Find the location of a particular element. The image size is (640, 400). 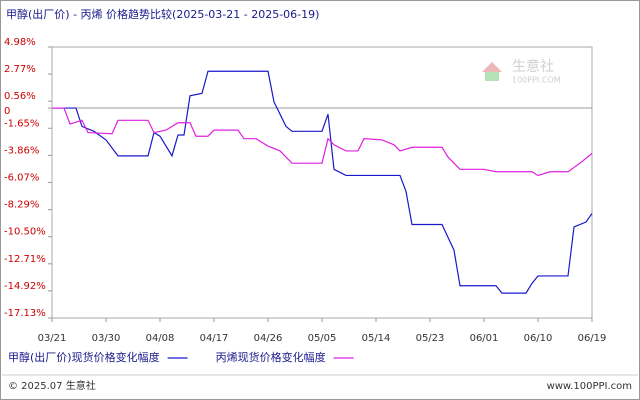

y-tick-label: -10.50% is located at coordinates (25, 232).